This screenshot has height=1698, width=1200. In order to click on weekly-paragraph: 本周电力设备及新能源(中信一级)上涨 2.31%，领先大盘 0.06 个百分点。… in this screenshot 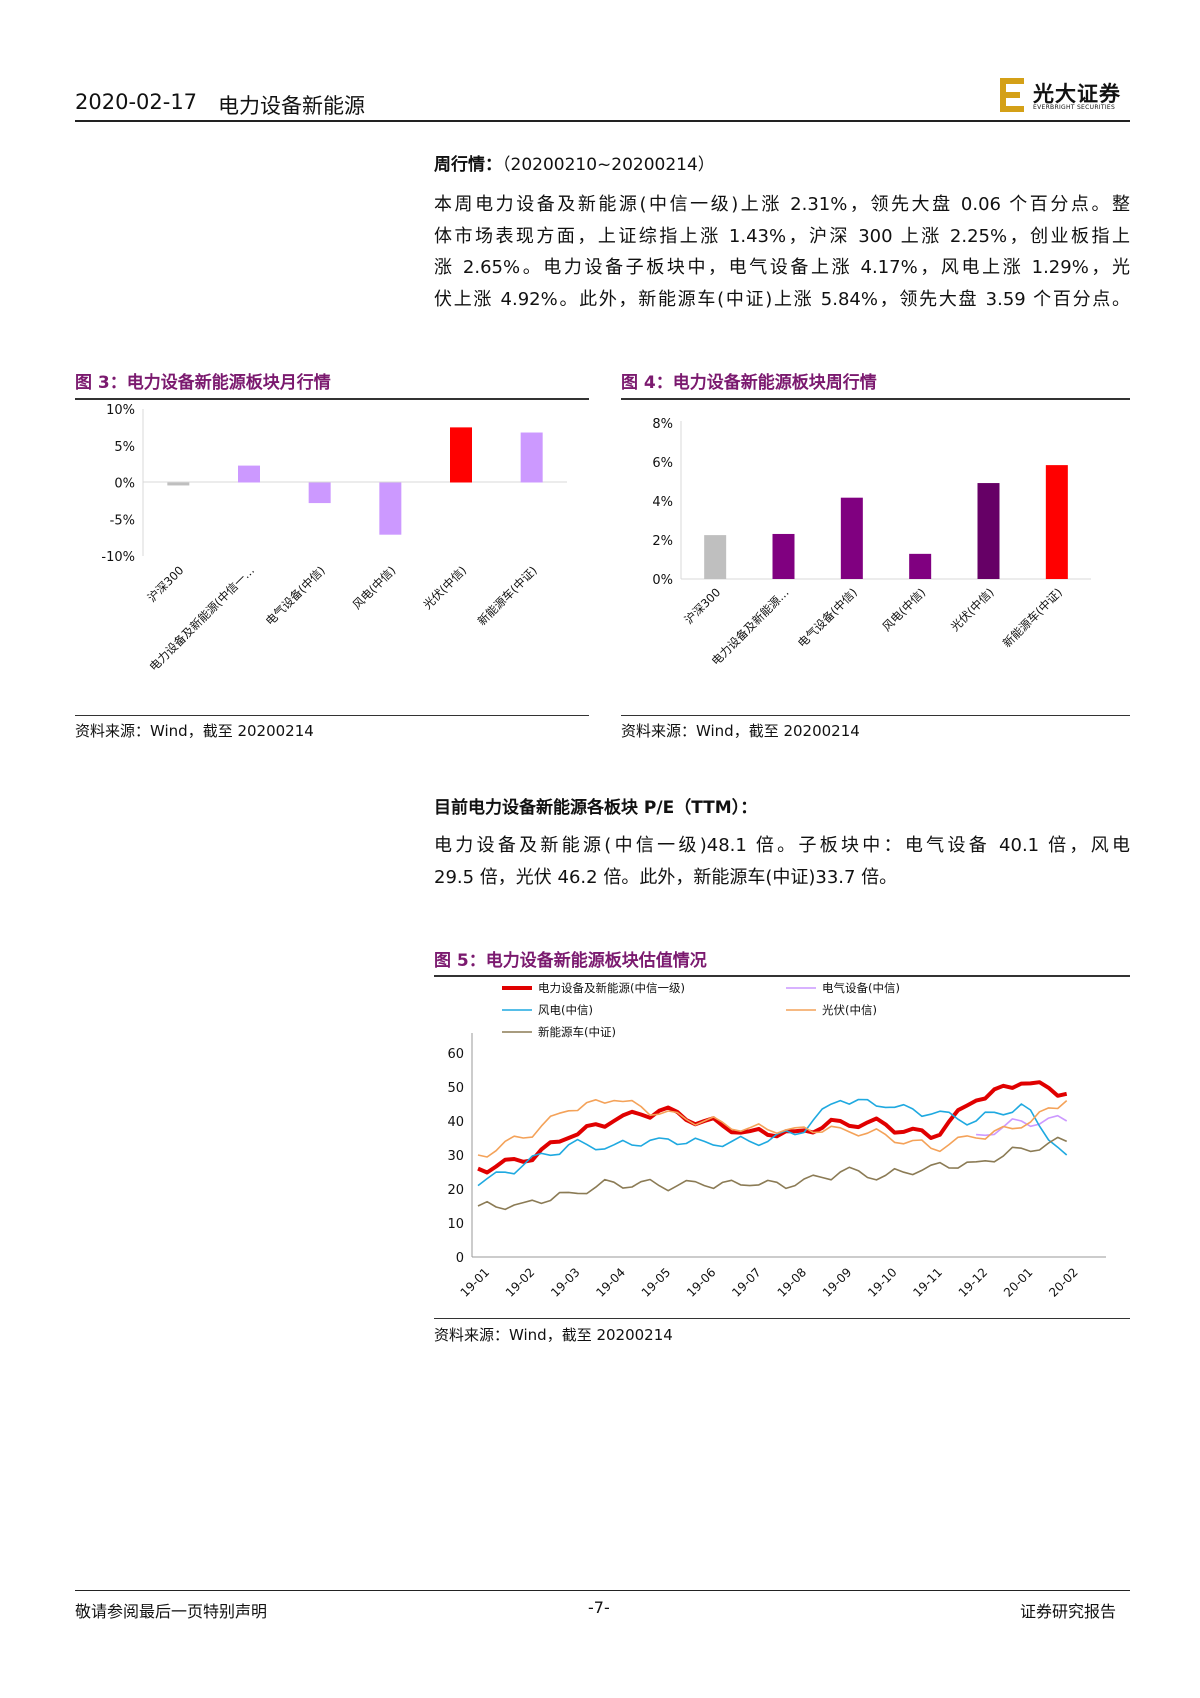, I will do `click(782, 252)`.